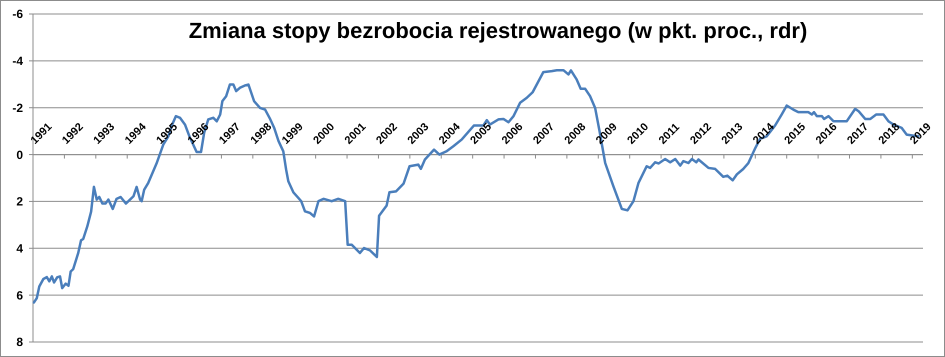  Describe the element at coordinates (20, 342) in the screenshot. I see `y-tick-label: 8` at that location.